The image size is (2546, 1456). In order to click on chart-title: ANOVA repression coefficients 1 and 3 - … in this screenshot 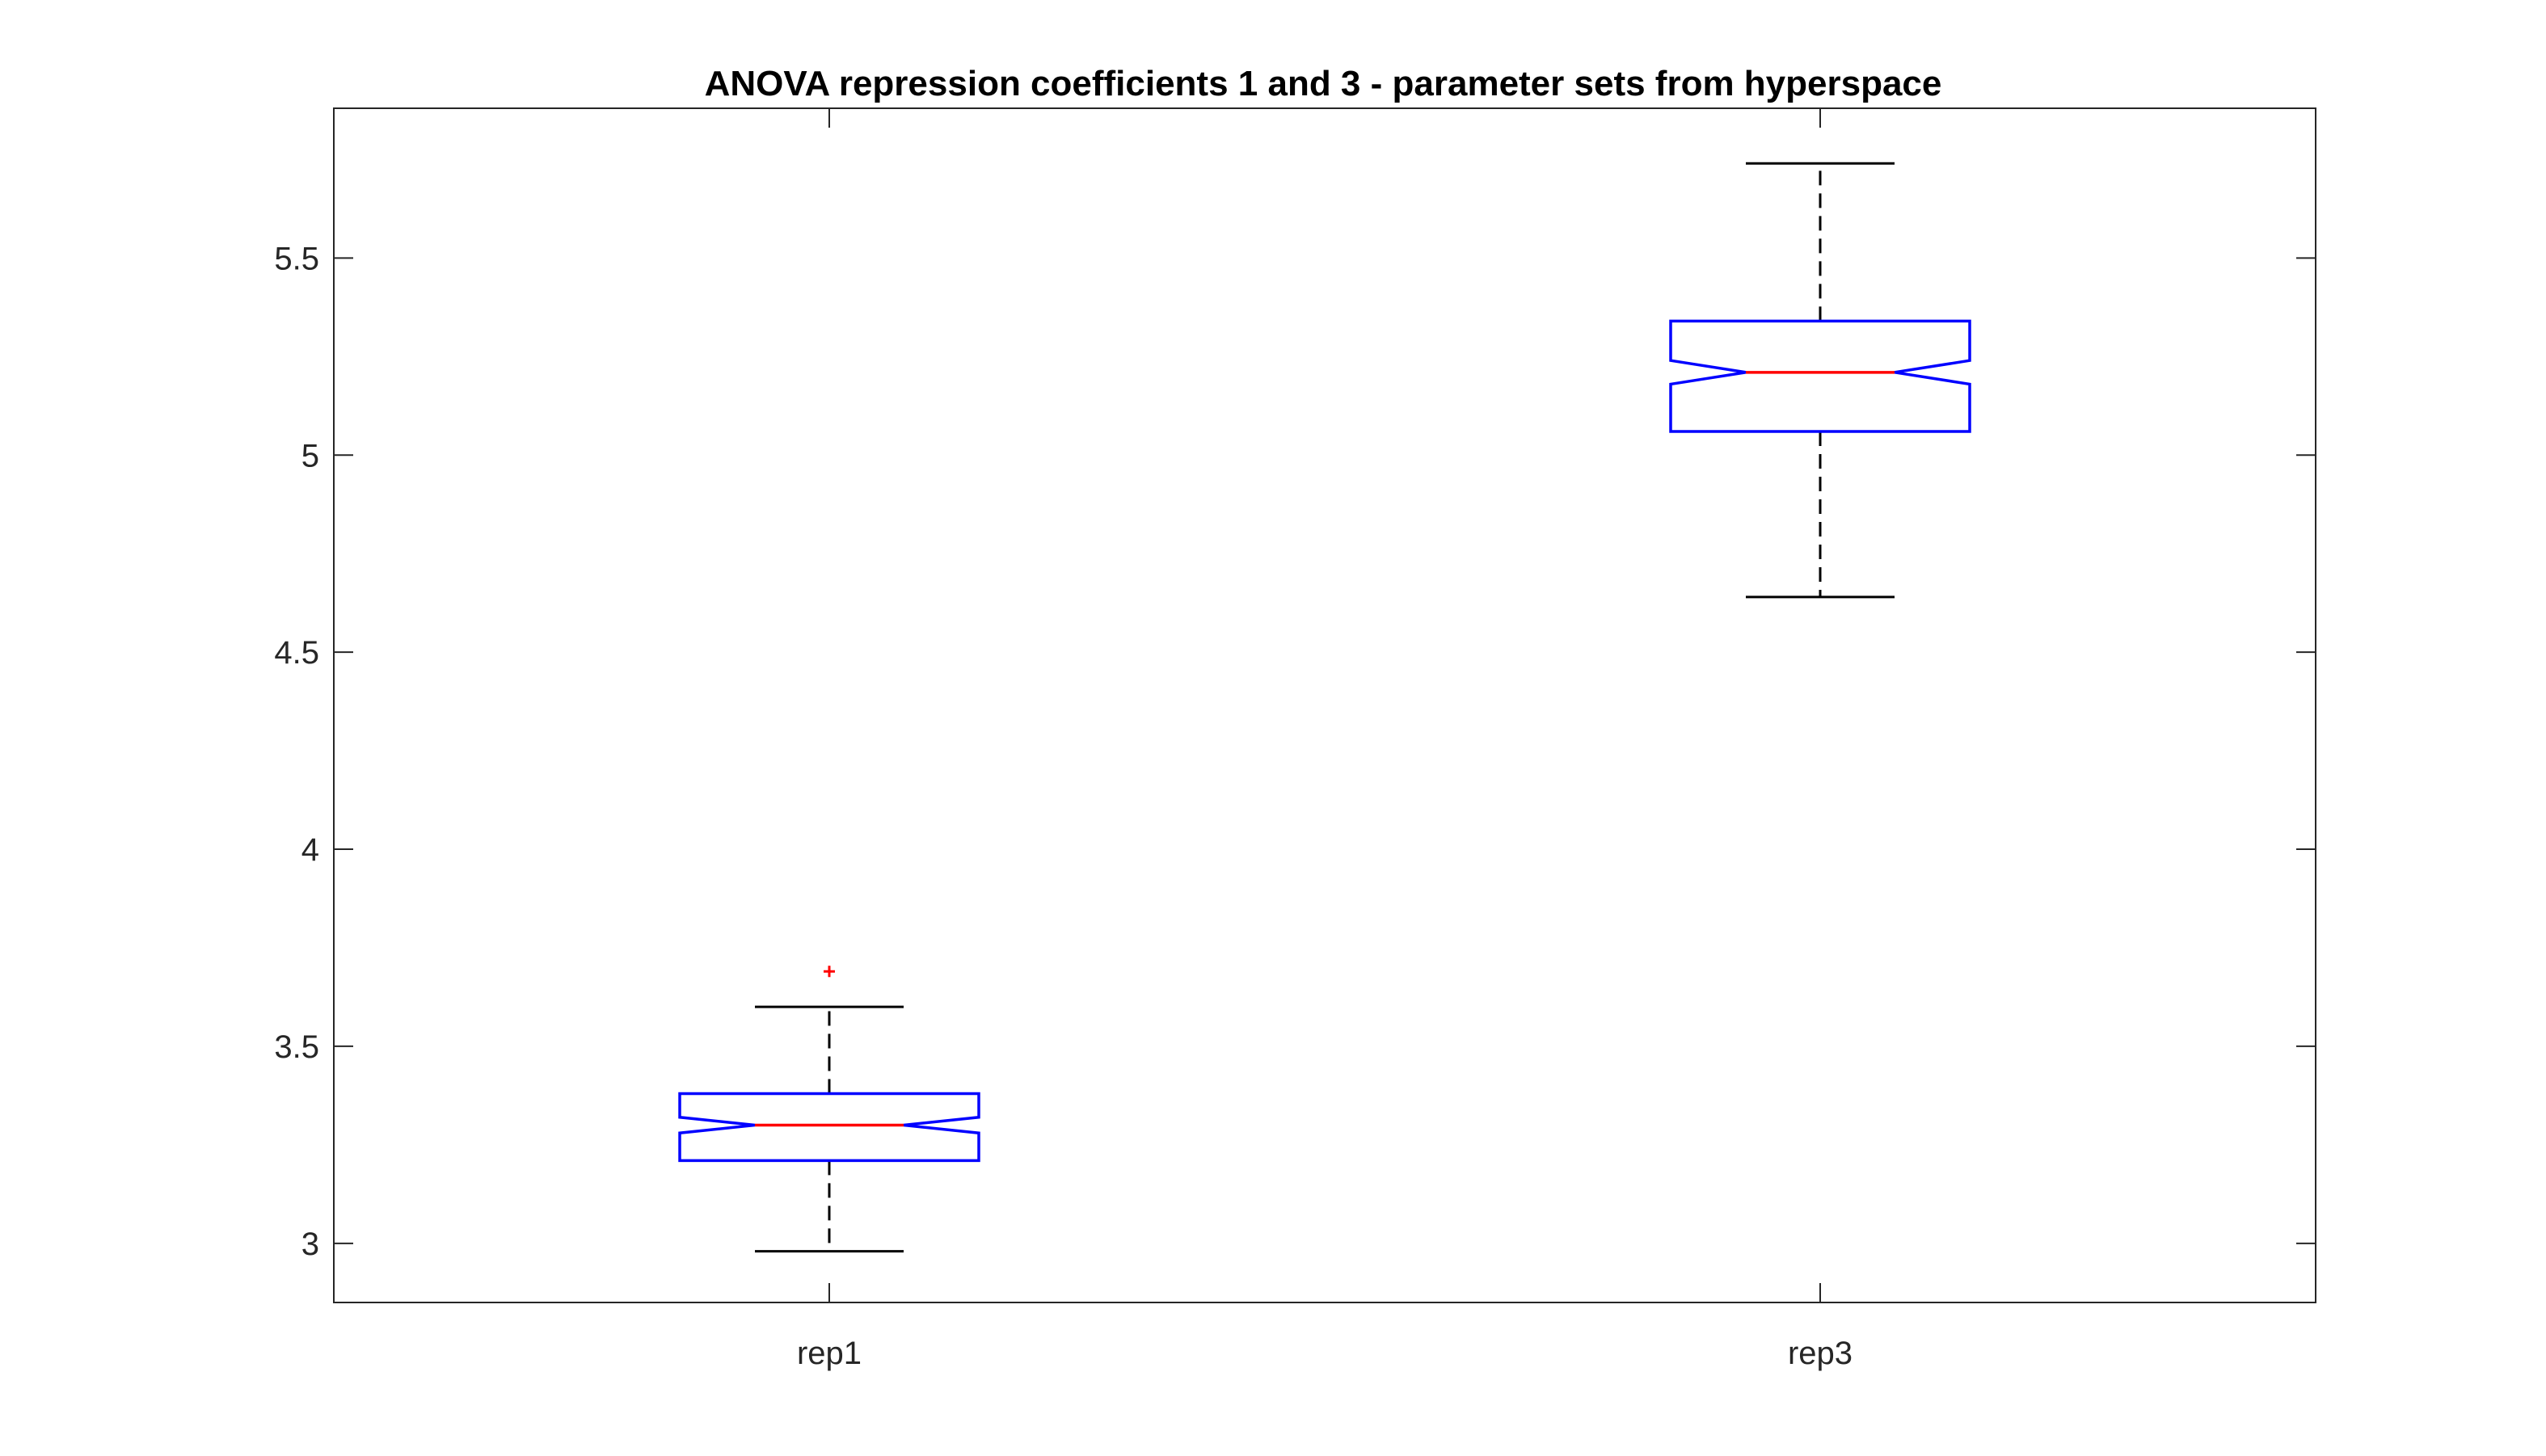, I will do `click(1323, 83)`.